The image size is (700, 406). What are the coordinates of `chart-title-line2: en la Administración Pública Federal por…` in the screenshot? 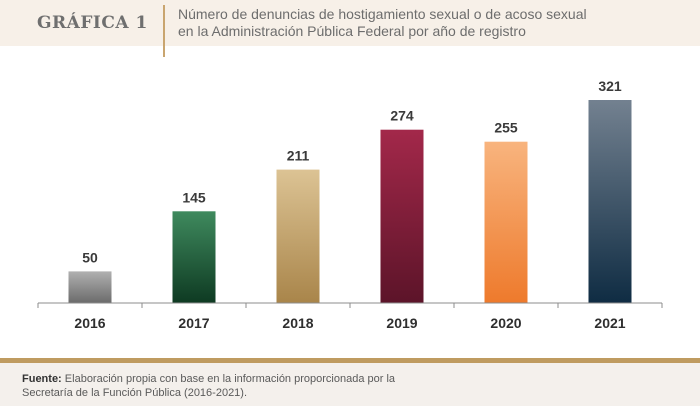 It's located at (352, 31).